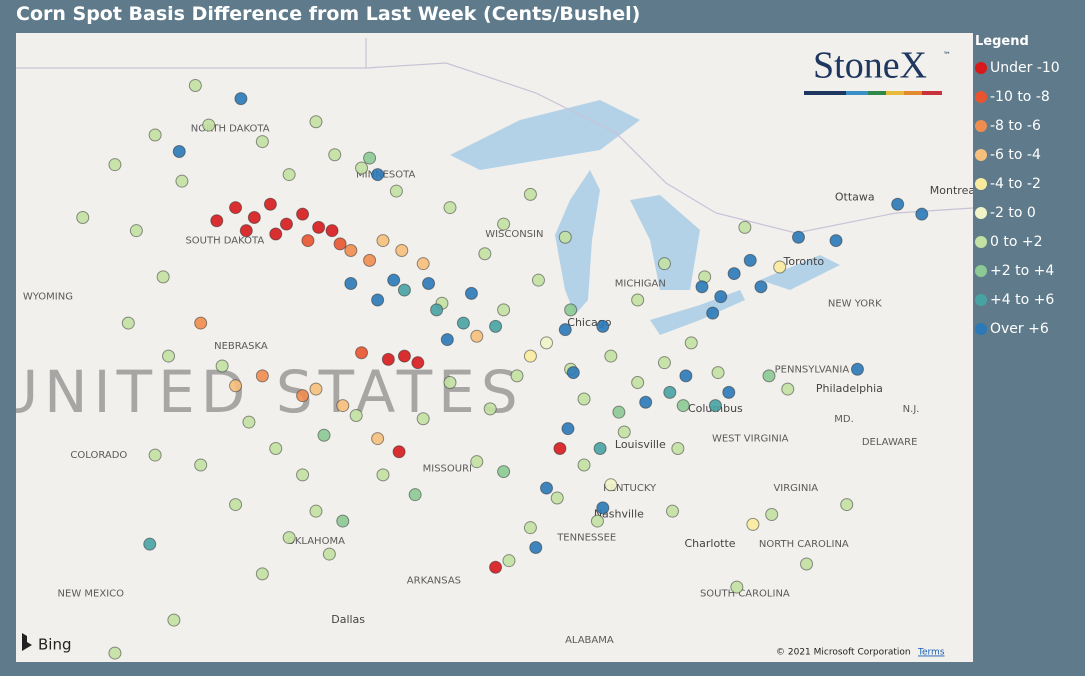 Image resolution: width=1085 pixels, height=676 pixels. I want to click on place-label: SOUTH DAKOTA, so click(224, 241).